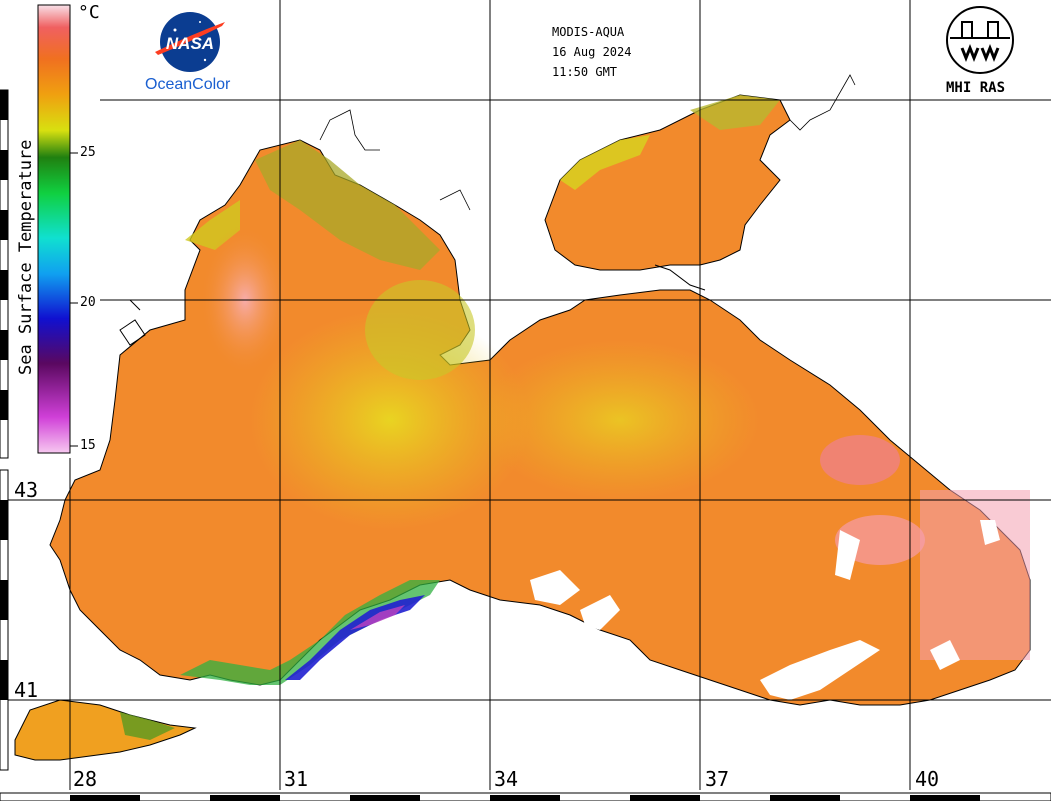  I want to click on nasa-logo-icon: NASA, so click(190, 42).